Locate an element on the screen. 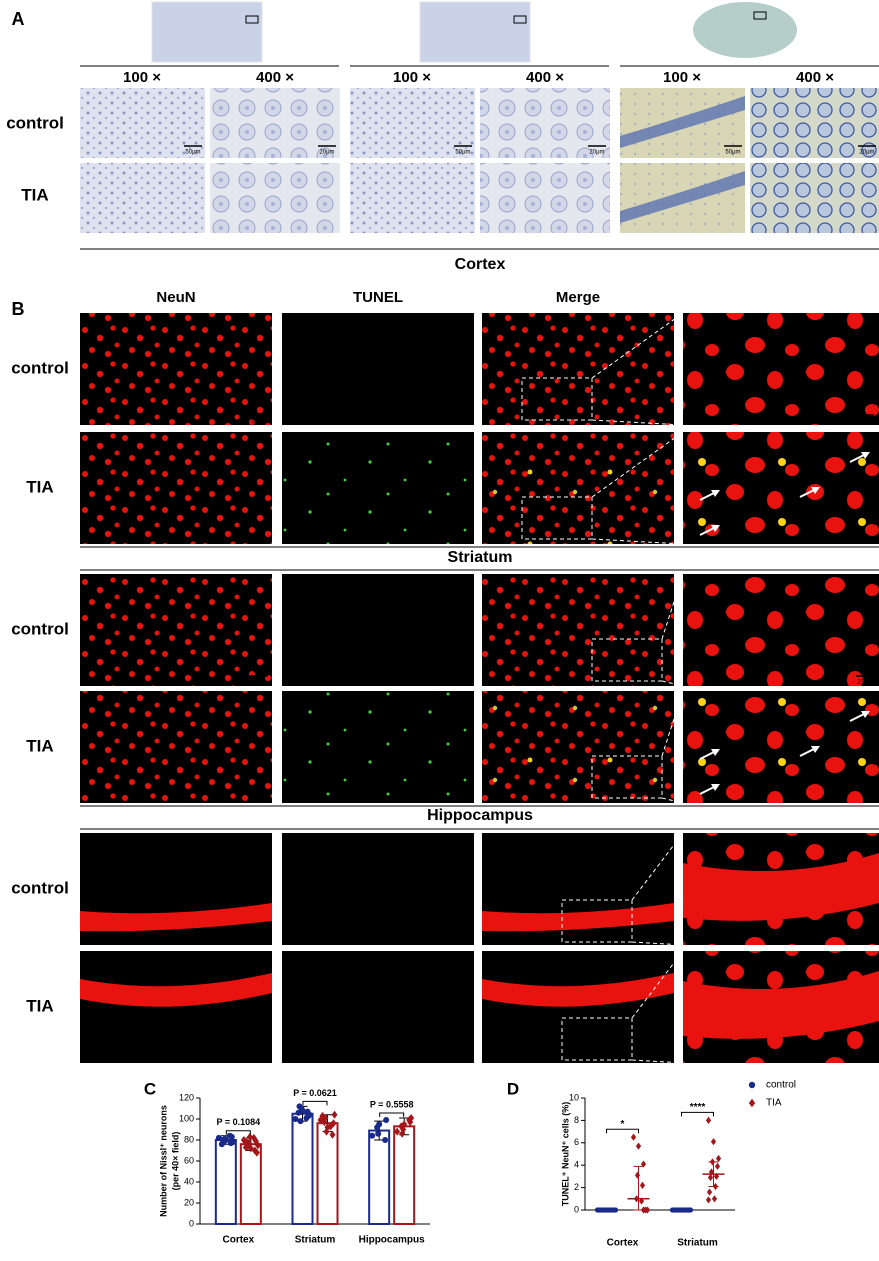 The image size is (879, 1261). label: Merge is located at coordinates (578, 297).